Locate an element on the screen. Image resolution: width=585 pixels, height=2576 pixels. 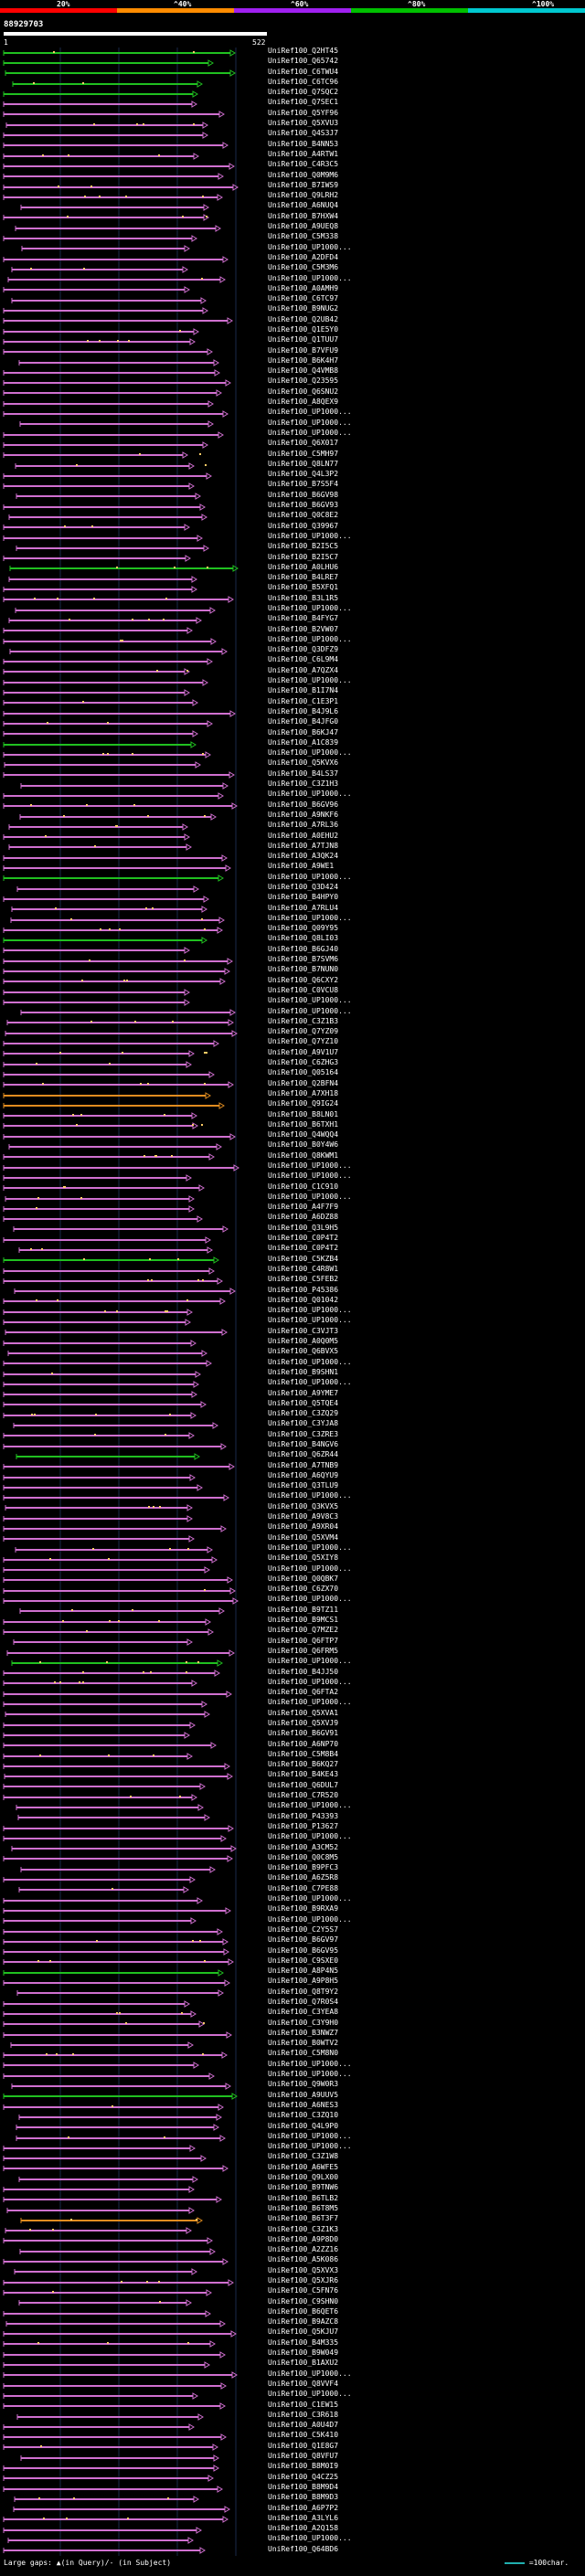
hit-label: UniRef100_Q7YZ10 is located at coordinates (303, 1041).